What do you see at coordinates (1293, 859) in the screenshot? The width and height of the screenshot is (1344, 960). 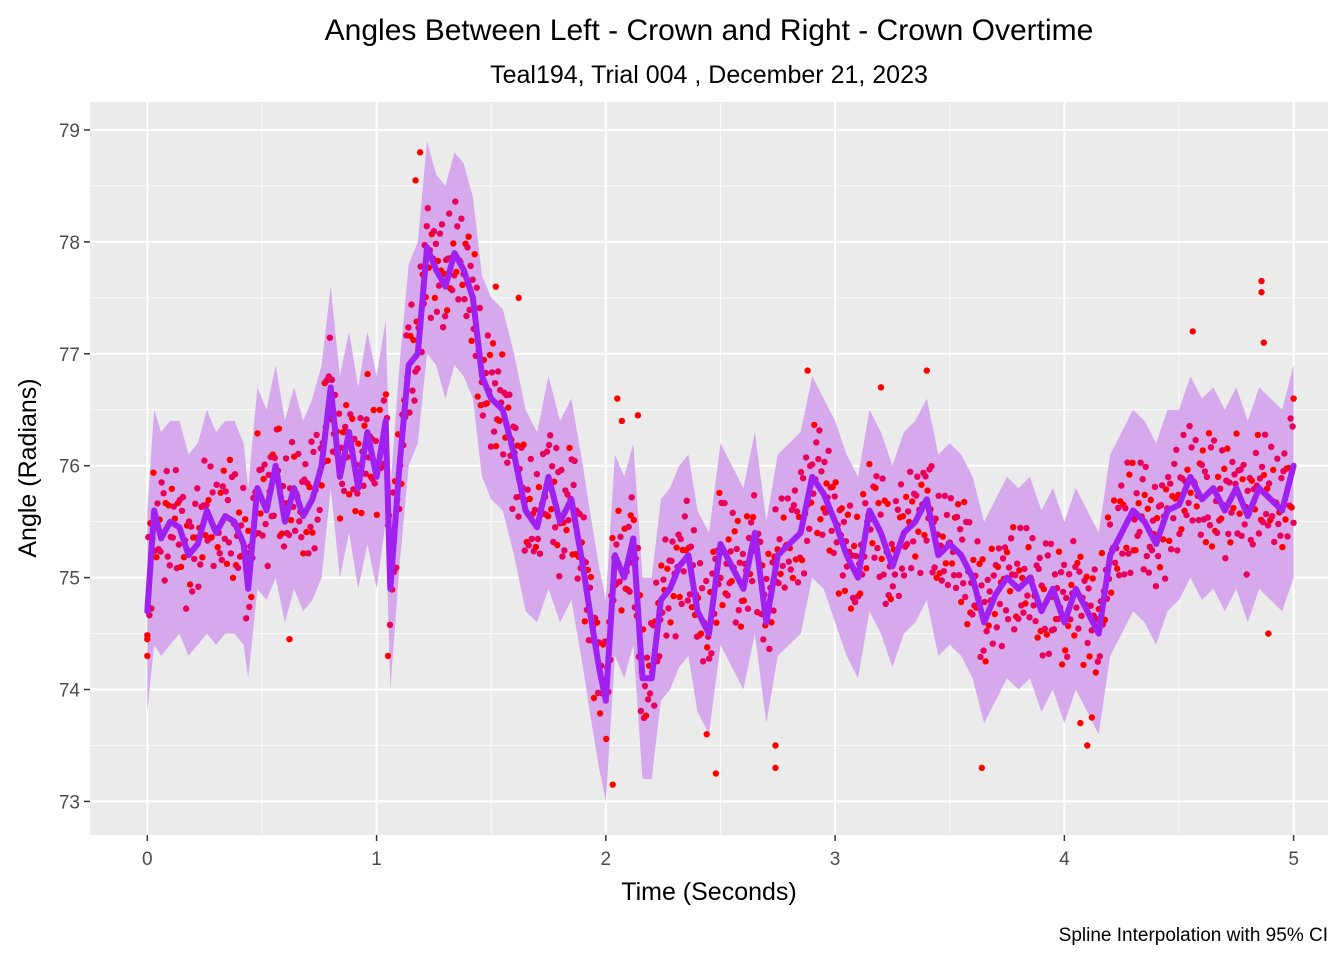 I see `x-tick-label: 5` at bounding box center [1293, 859].